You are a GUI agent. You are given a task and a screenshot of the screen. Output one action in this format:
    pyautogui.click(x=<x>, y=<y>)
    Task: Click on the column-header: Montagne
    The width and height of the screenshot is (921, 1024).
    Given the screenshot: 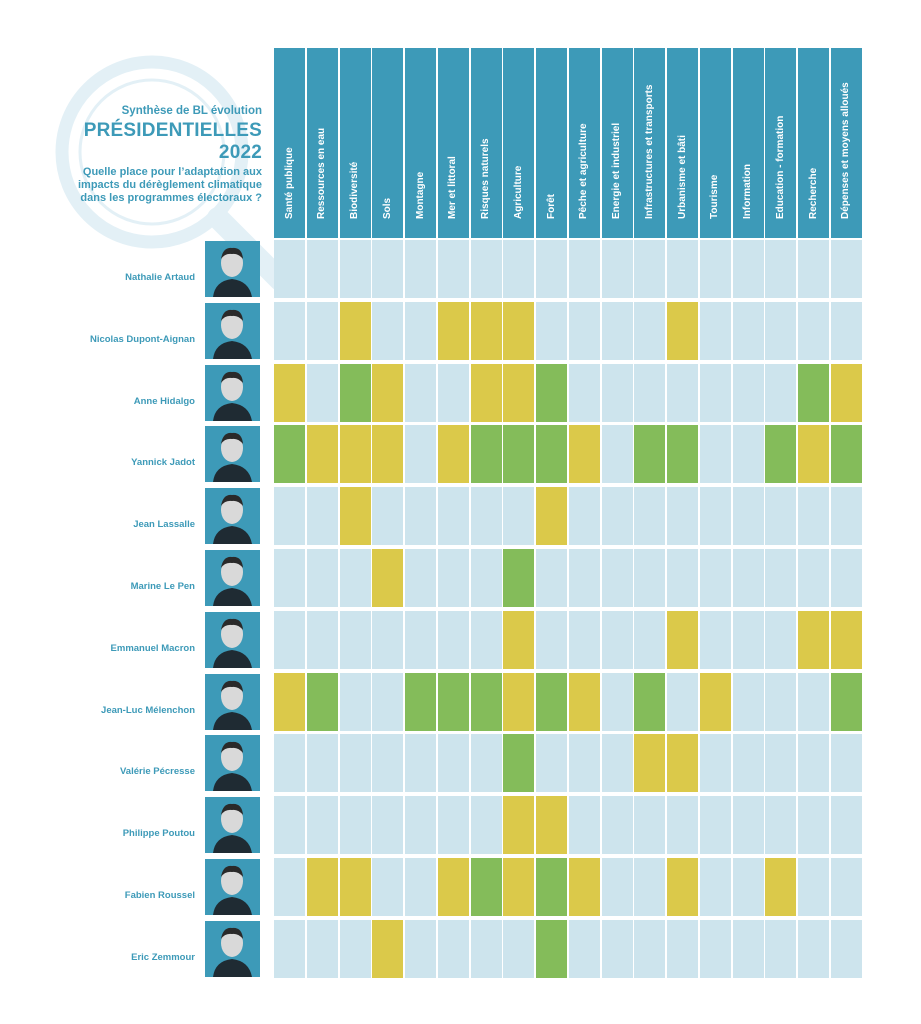 What is the action you would take?
    pyautogui.click(x=420, y=143)
    